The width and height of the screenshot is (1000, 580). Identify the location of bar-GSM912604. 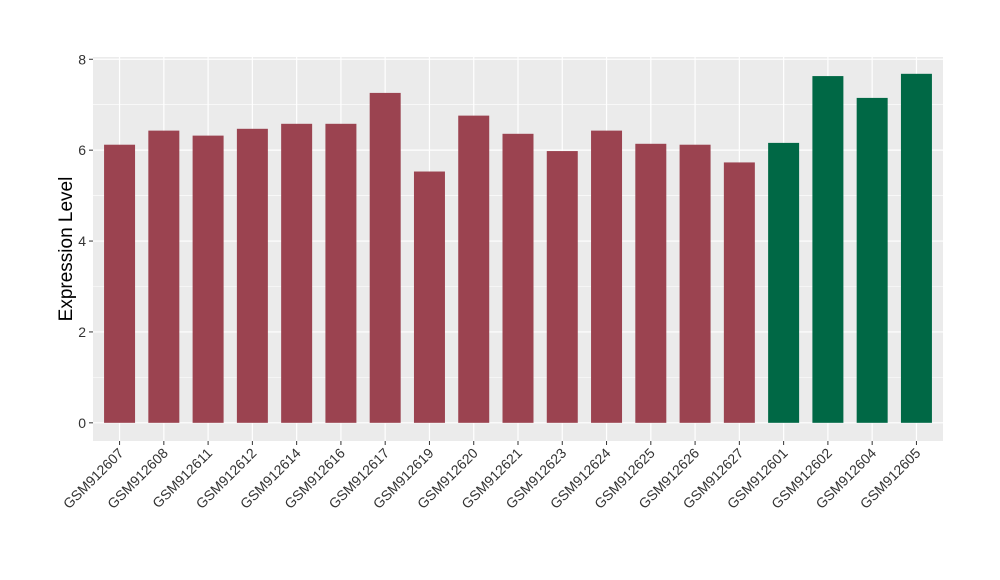
(872, 260).